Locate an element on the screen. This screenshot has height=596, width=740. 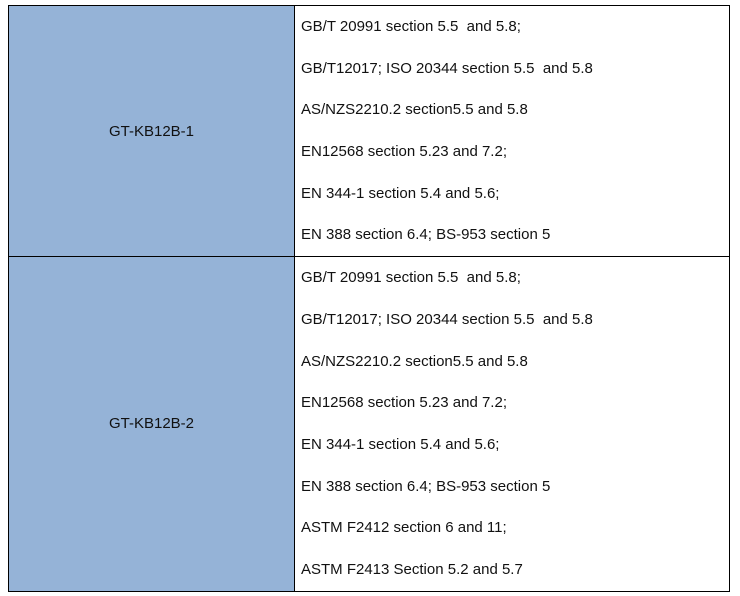
model-name: GT-KB12B-1 is located at coordinates (151, 131).